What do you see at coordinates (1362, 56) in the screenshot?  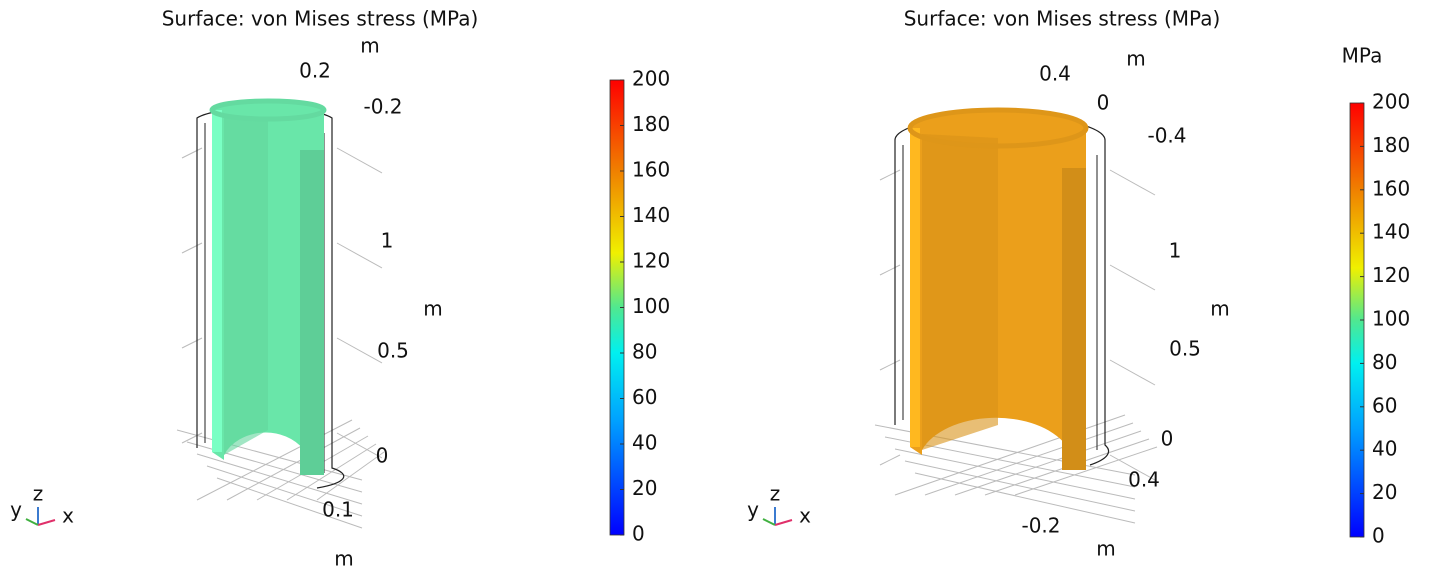 I see `colorbar-title: MPa` at bounding box center [1362, 56].